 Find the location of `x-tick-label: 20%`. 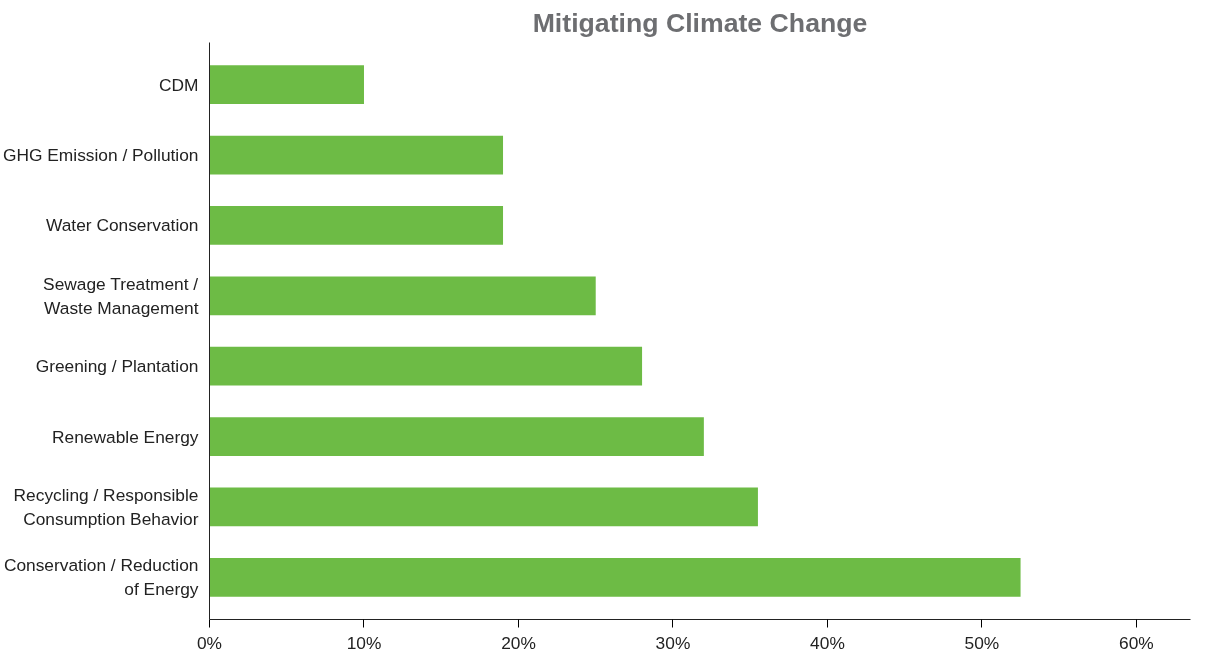

x-tick-label: 20% is located at coordinates (518, 642).